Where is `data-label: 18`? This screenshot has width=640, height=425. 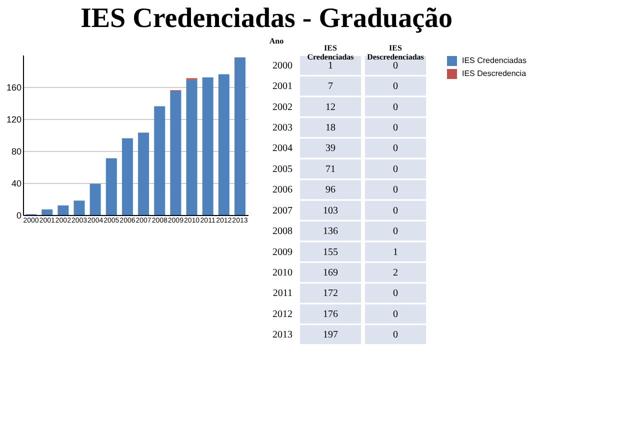
data-label: 18 is located at coordinates (331, 128).